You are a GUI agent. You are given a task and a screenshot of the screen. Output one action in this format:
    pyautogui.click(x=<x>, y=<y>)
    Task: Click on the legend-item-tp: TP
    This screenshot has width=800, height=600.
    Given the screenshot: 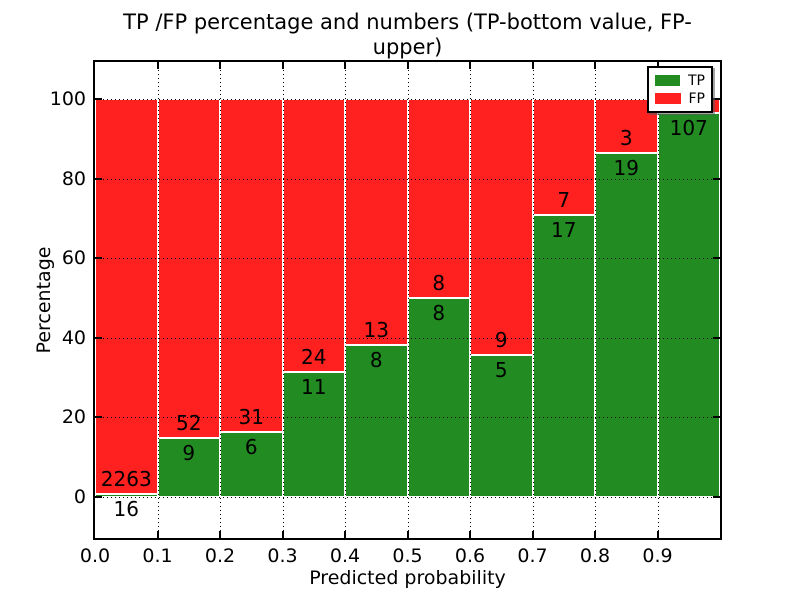 What is the action you would take?
    pyautogui.click(x=680, y=80)
    